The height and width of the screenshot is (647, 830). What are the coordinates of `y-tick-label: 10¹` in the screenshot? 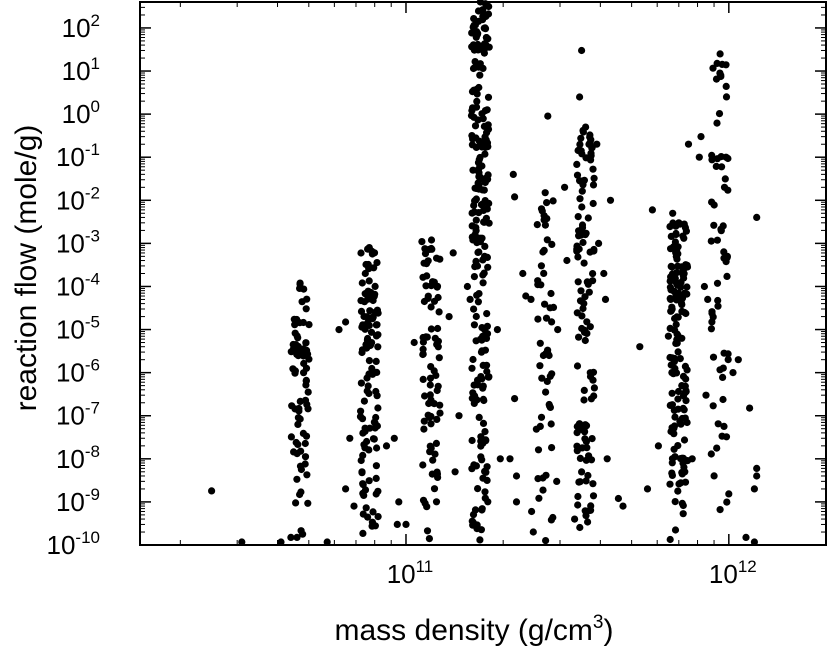 It's located at (81, 70).